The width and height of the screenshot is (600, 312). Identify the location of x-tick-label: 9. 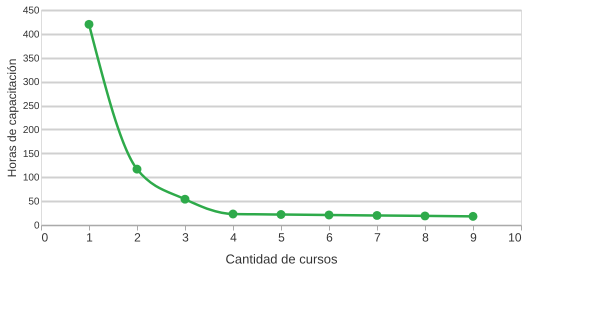
(474, 237).